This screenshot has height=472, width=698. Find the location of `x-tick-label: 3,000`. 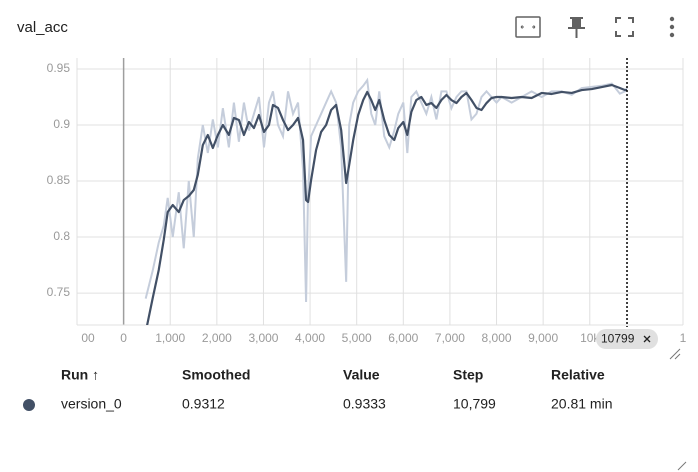

x-tick-label: 3,000 is located at coordinates (263, 338).